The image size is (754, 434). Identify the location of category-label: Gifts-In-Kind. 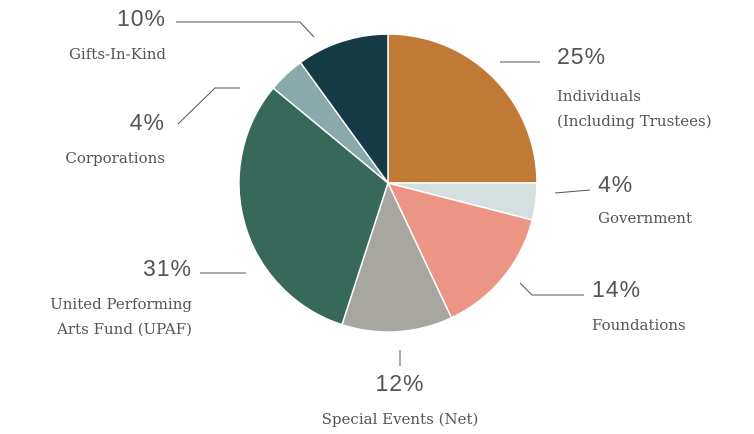
(117, 54).